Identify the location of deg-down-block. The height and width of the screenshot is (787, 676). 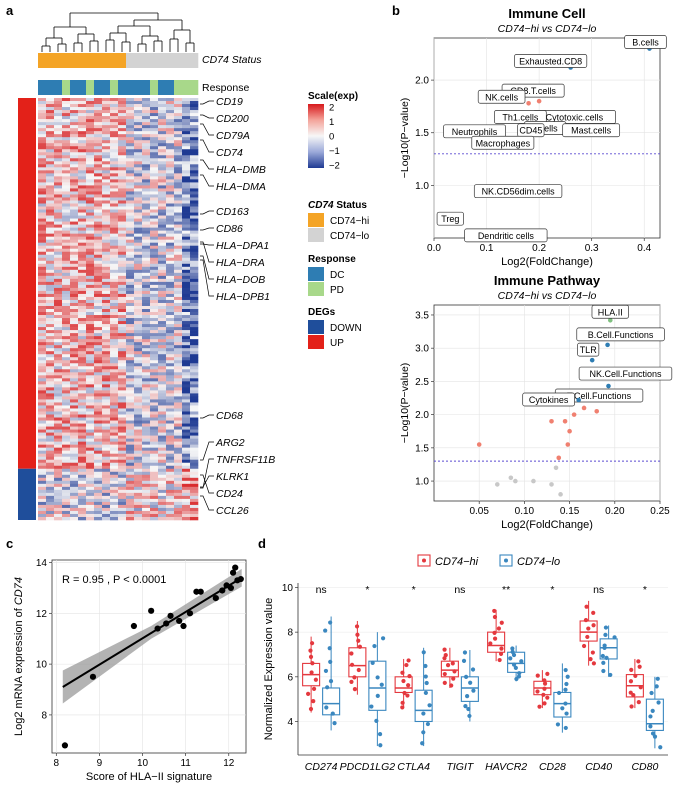
(27, 494).